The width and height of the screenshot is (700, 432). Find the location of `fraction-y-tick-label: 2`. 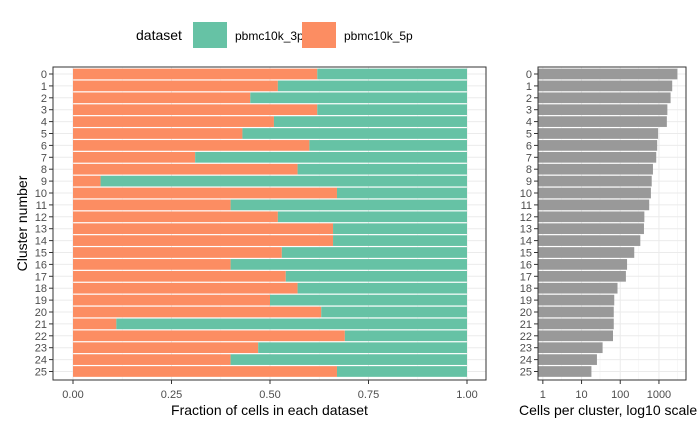

fraction-y-tick-label: 2 is located at coordinates (44, 99).